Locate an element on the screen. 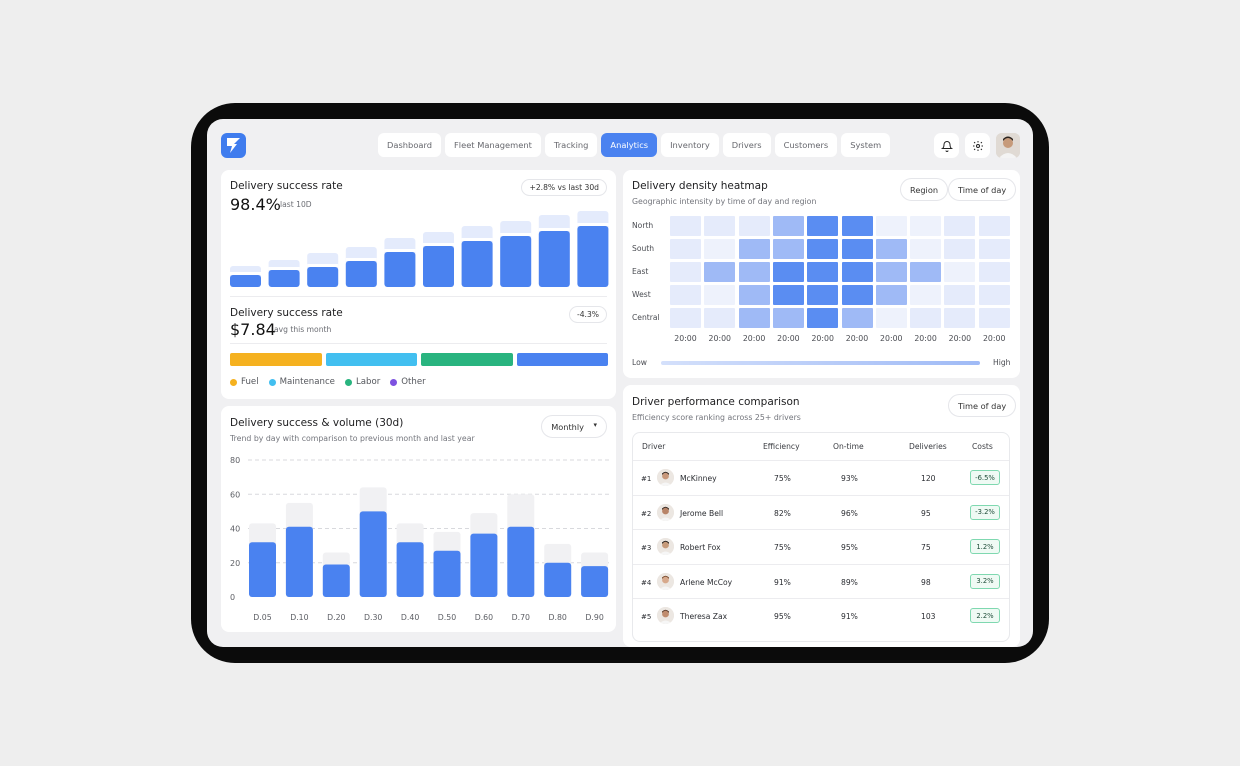 Image resolution: width=1240 pixels, height=766 pixels. volume-title: Delivery success & volume (30d) is located at coordinates (317, 423).